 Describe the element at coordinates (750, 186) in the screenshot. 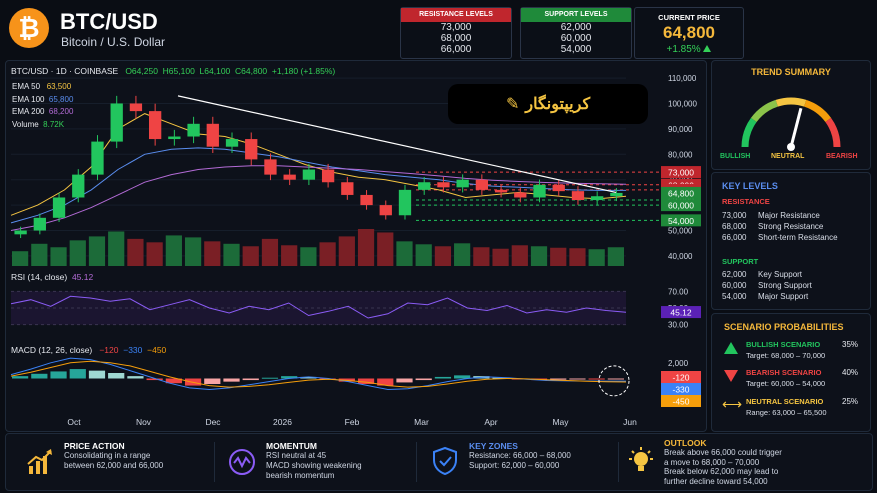

I see `key-levels-title: KEY LEVELS` at that location.